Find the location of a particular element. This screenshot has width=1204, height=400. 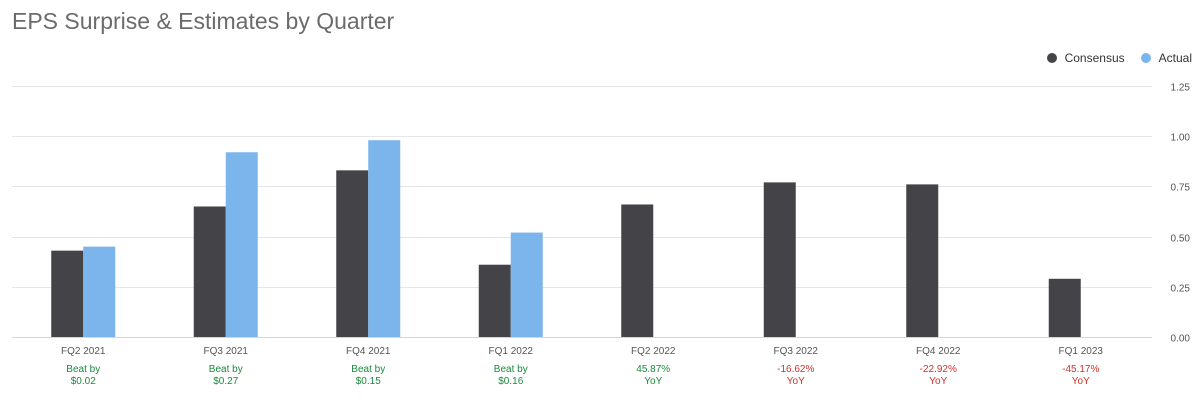

legend-item-actual: Actual is located at coordinates (1166, 58).